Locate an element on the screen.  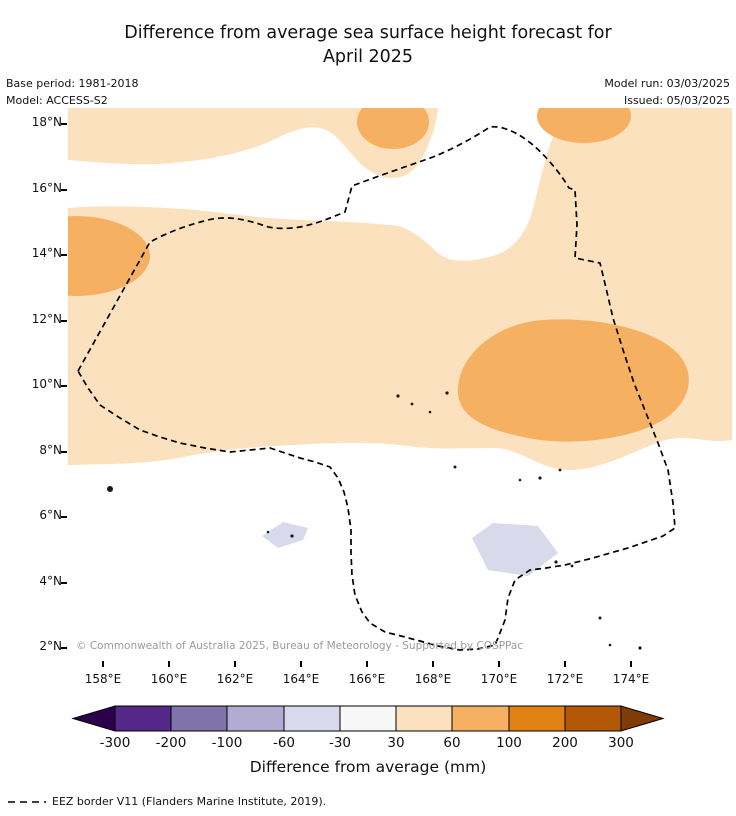
y-tick-label: 10°N is located at coordinates (46, 384).